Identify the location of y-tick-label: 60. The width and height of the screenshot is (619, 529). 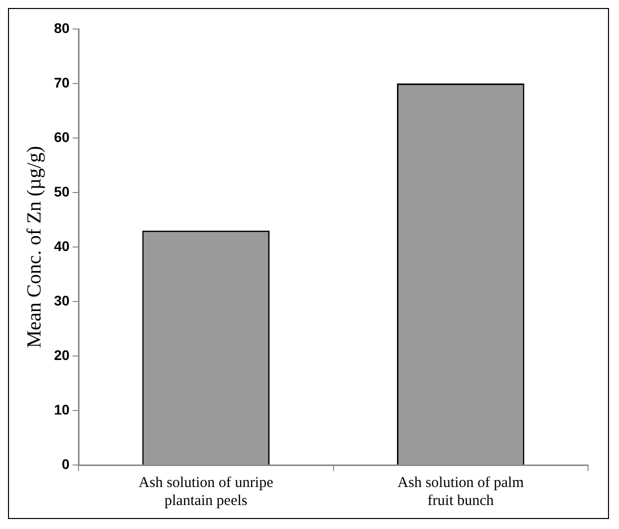
(62, 136).